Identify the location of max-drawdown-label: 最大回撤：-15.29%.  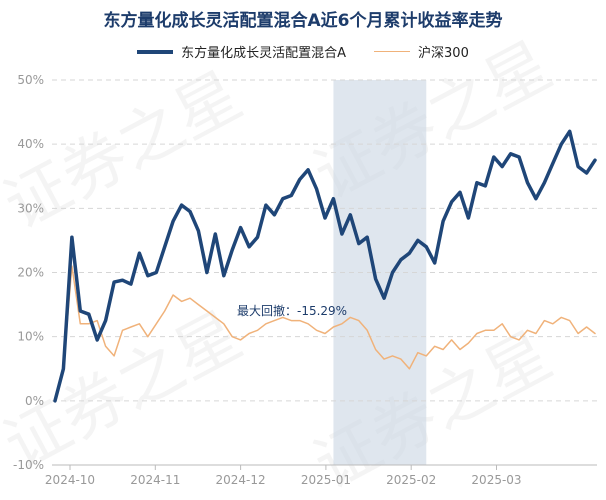
(292, 310).